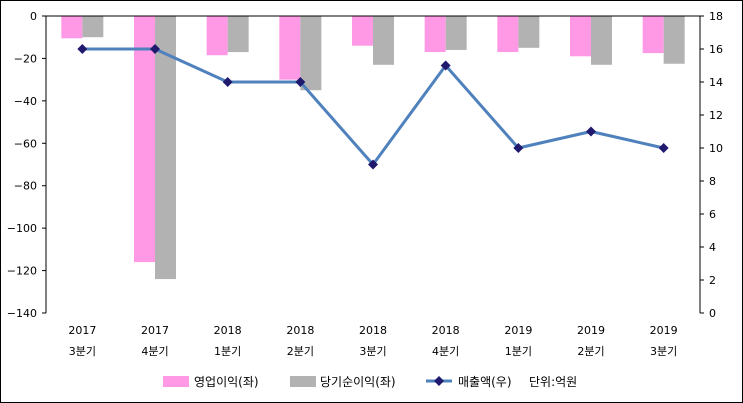  What do you see at coordinates (25, 58) in the screenshot?
I see `y-left-tick-label-1: −20` at bounding box center [25, 58].